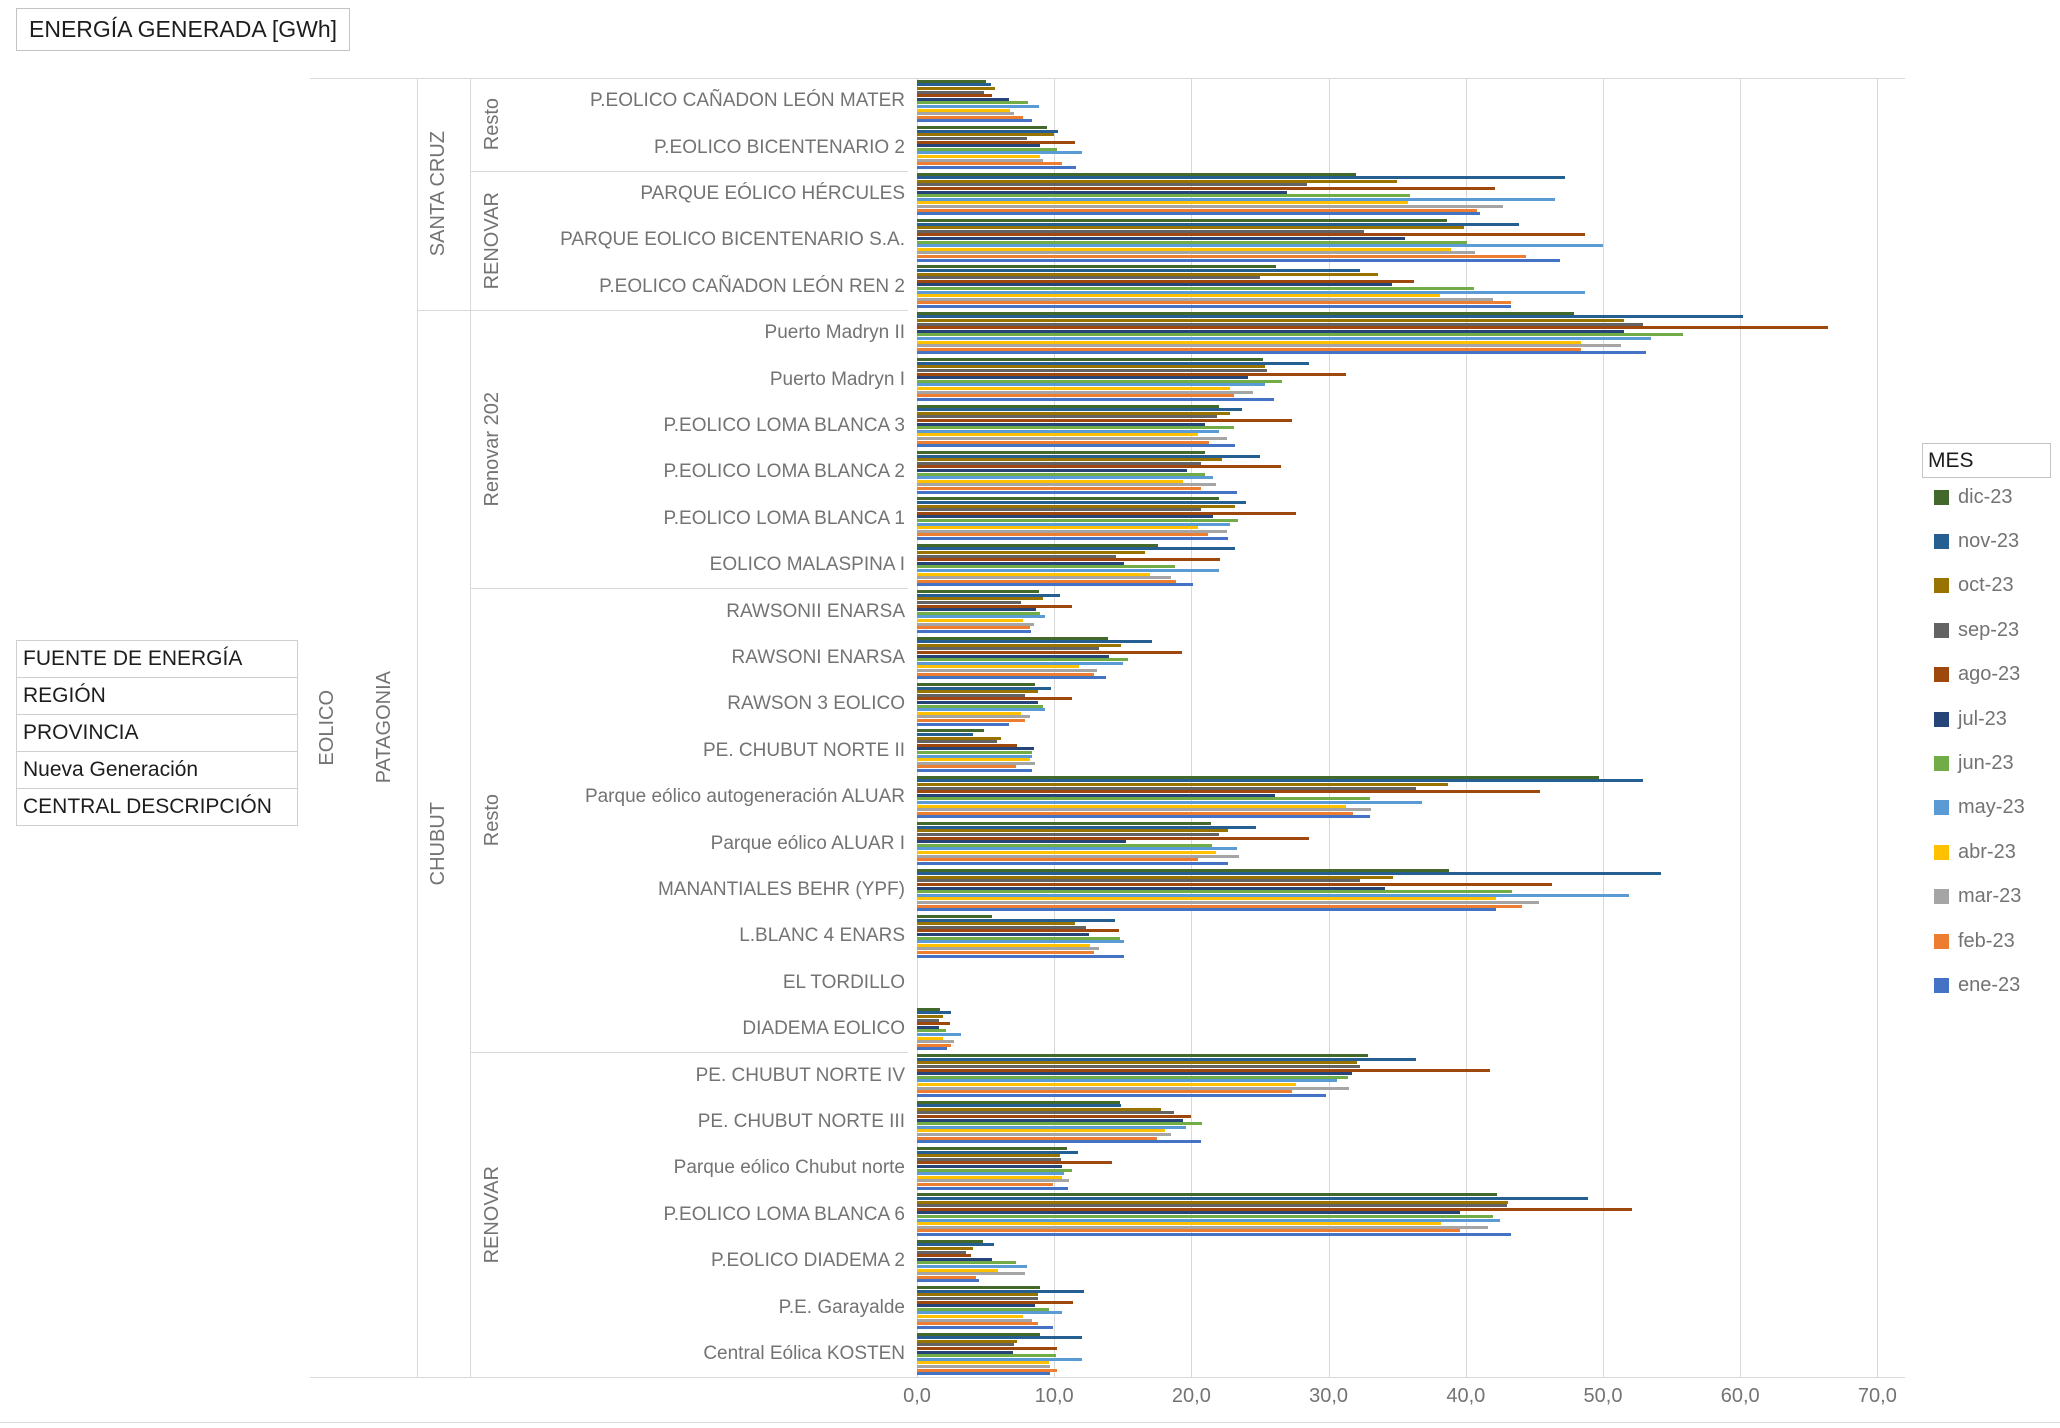  Describe the element at coordinates (157, 696) in the screenshot. I see `pivot-field-button-2: REGIÓN` at that location.